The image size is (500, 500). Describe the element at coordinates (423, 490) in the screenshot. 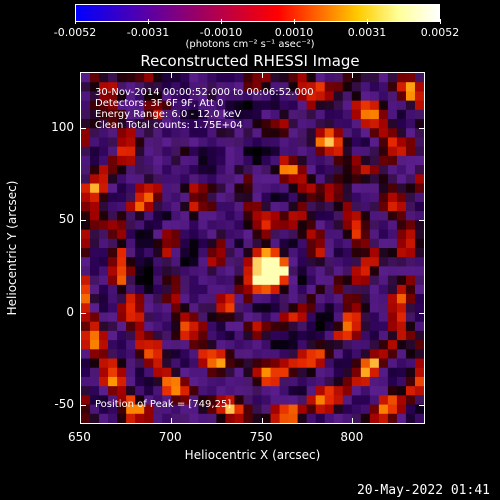

I see `datestamp: 20-May-2022 01:41` at that location.